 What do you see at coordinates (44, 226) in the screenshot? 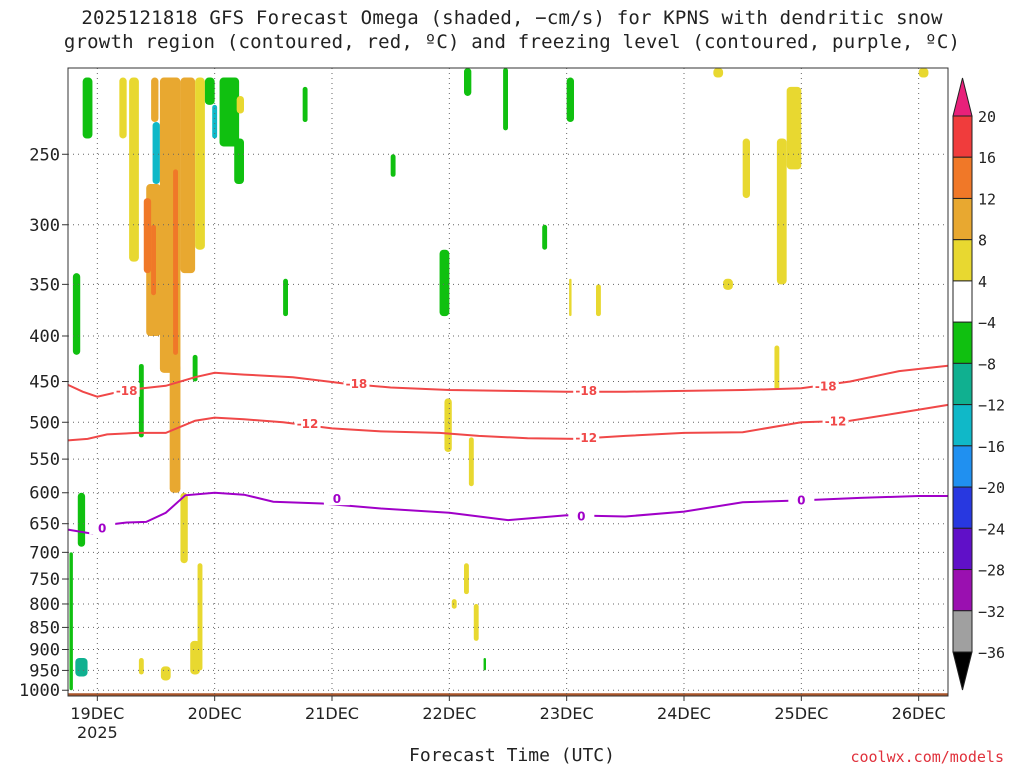
I see `y-tick-label-300: 300` at bounding box center [44, 226].